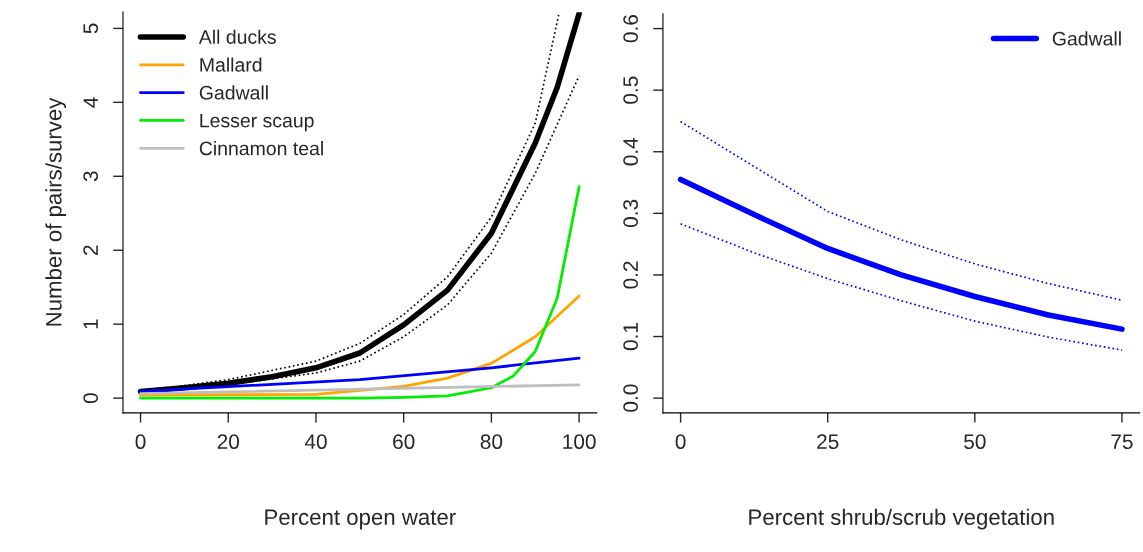 The image size is (1143, 552). What do you see at coordinates (975, 442) in the screenshot?
I see `x-tick-label: 50` at bounding box center [975, 442].